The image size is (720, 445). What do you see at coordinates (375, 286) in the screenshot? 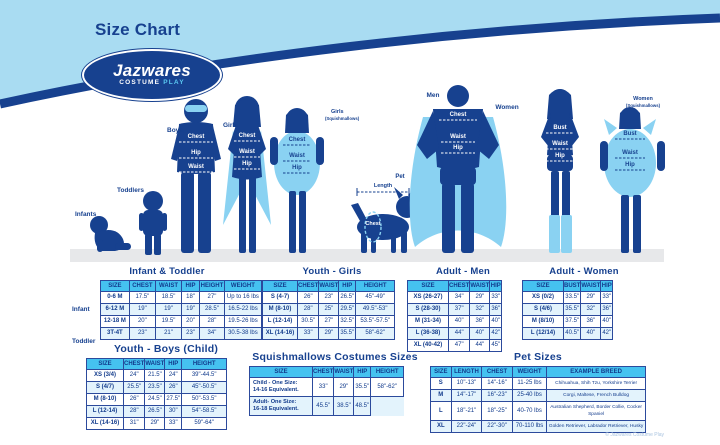
I see `column-header: HEIGHT` at bounding box center [375, 286].